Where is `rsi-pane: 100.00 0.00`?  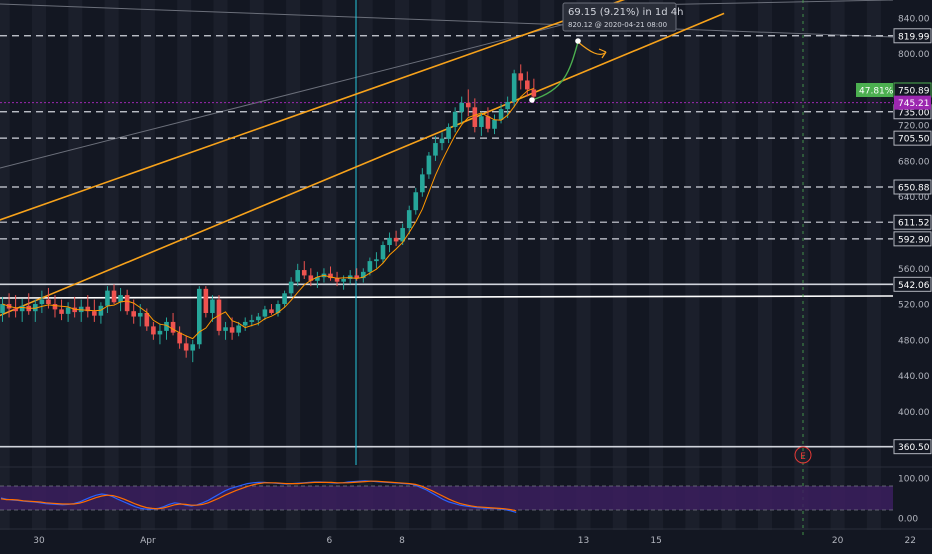 rsi-pane: 100.00 0.00 is located at coordinates (466, 495).